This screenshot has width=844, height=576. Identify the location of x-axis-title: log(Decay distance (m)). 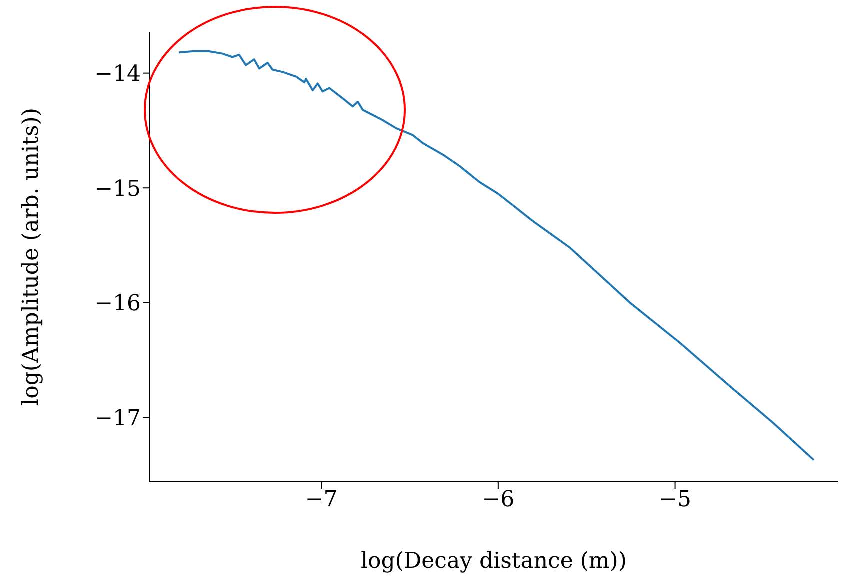
(494, 561).